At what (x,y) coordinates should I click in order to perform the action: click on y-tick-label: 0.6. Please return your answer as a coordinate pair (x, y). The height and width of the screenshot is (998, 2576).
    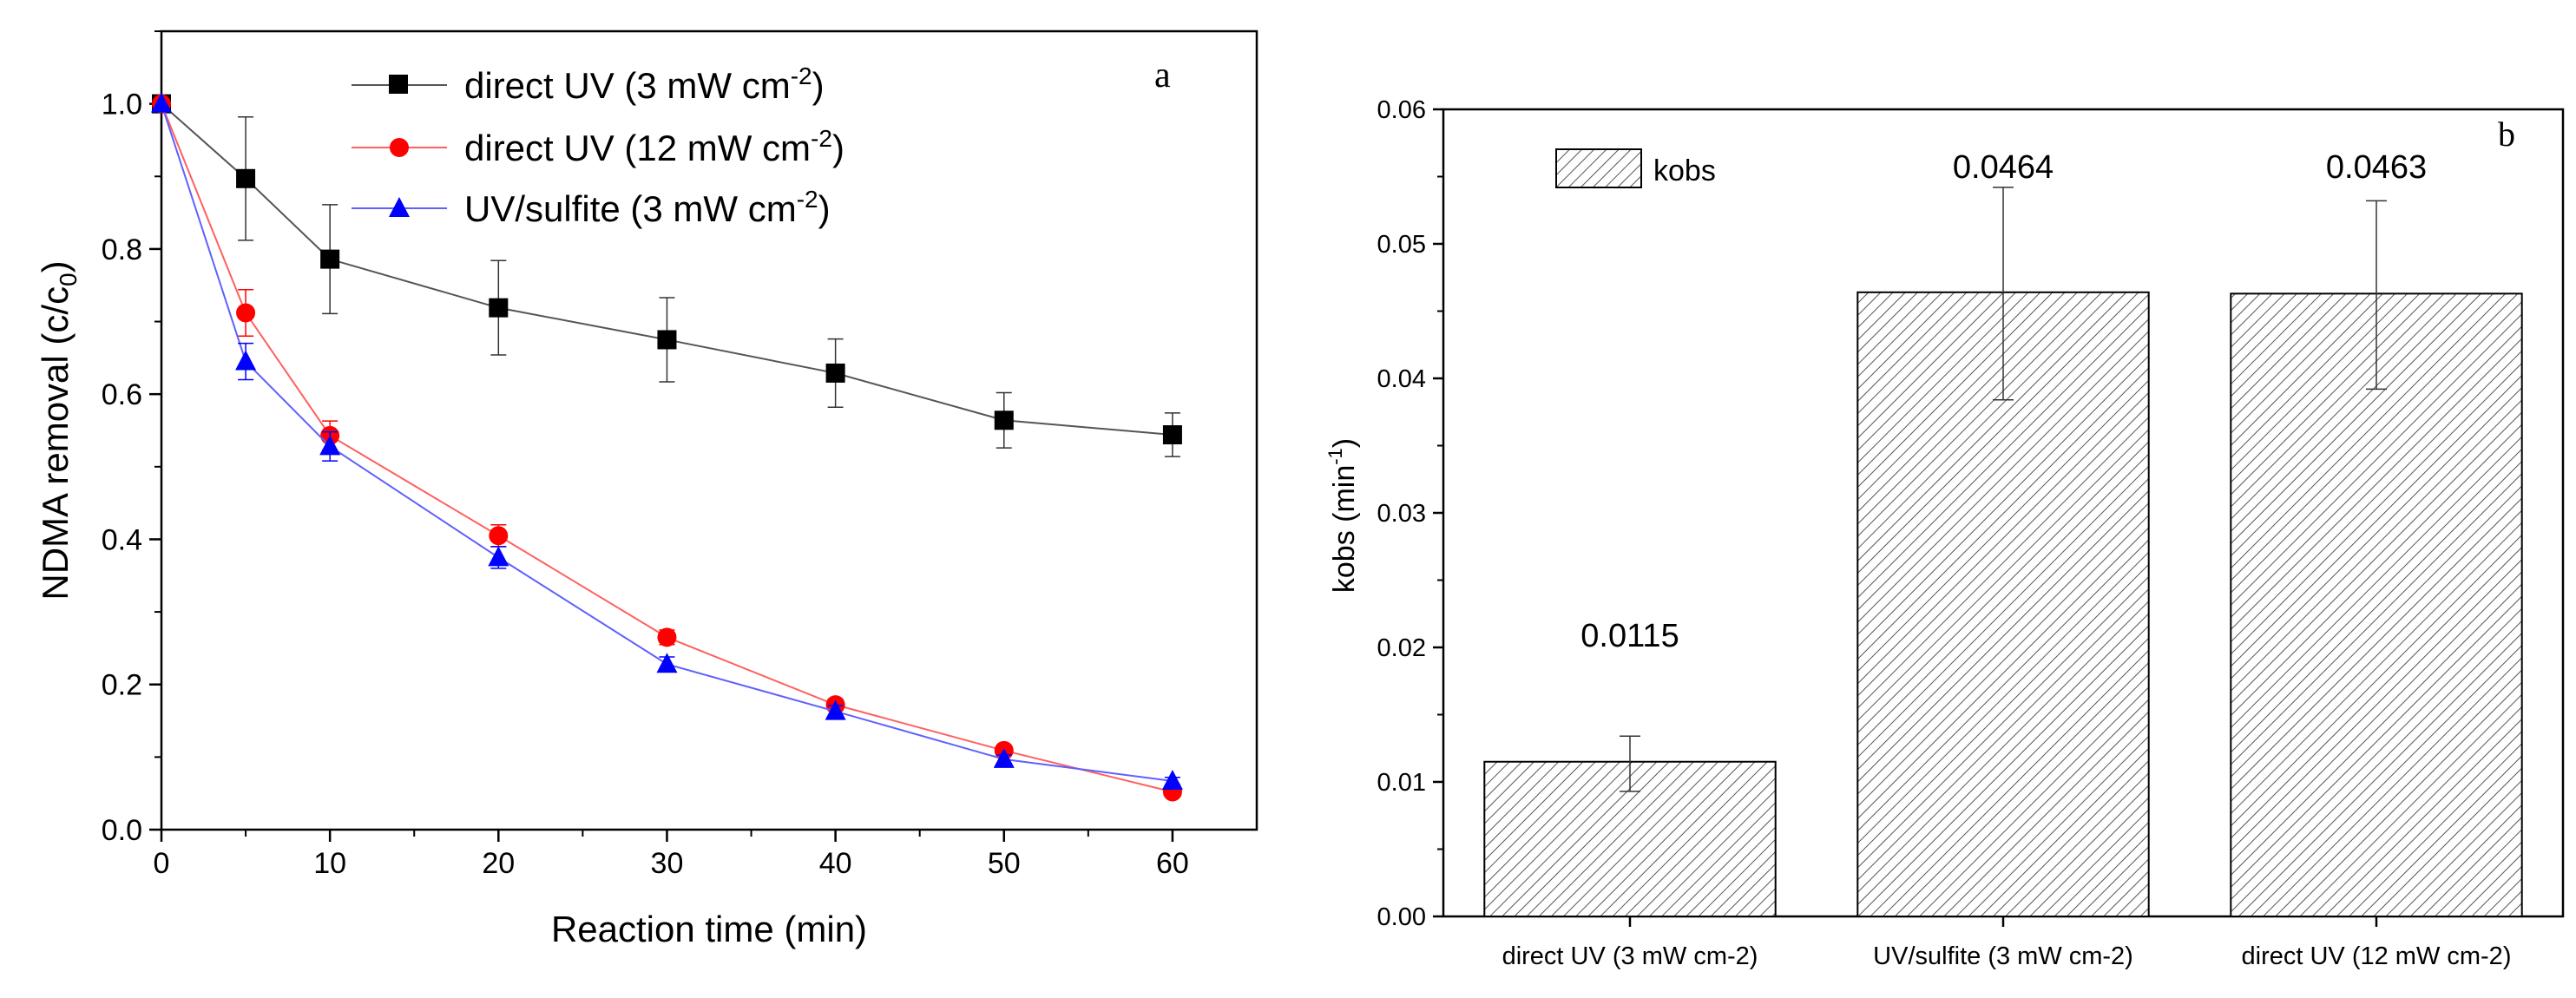
    Looking at the image, I should click on (122, 394).